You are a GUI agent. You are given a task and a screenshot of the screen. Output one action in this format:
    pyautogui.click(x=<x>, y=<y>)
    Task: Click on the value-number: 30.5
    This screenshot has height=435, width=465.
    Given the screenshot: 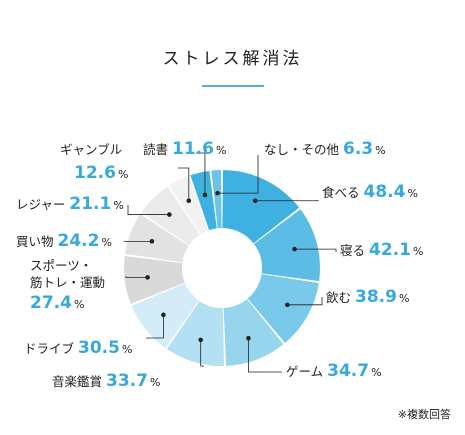 What is the action you would take?
    pyautogui.click(x=99, y=348)
    